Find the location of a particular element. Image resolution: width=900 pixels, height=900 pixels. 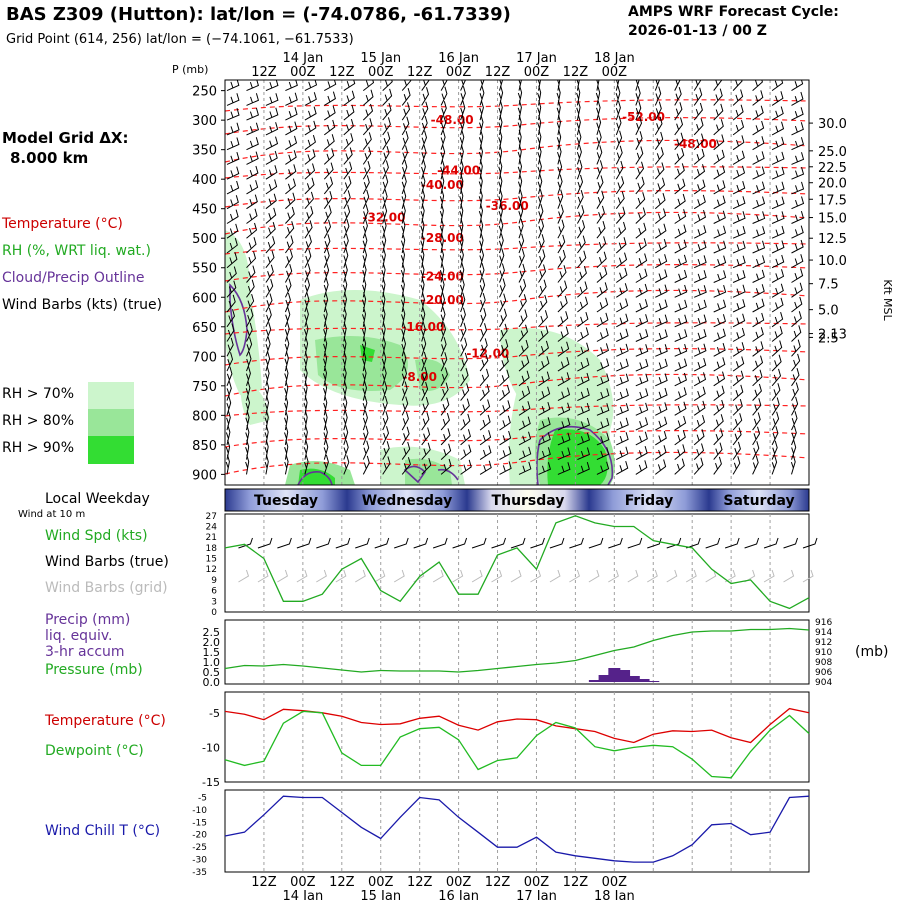

forecast-cycle-label: AMPS WRF Forecast Cycle: is located at coordinates (733, 12).